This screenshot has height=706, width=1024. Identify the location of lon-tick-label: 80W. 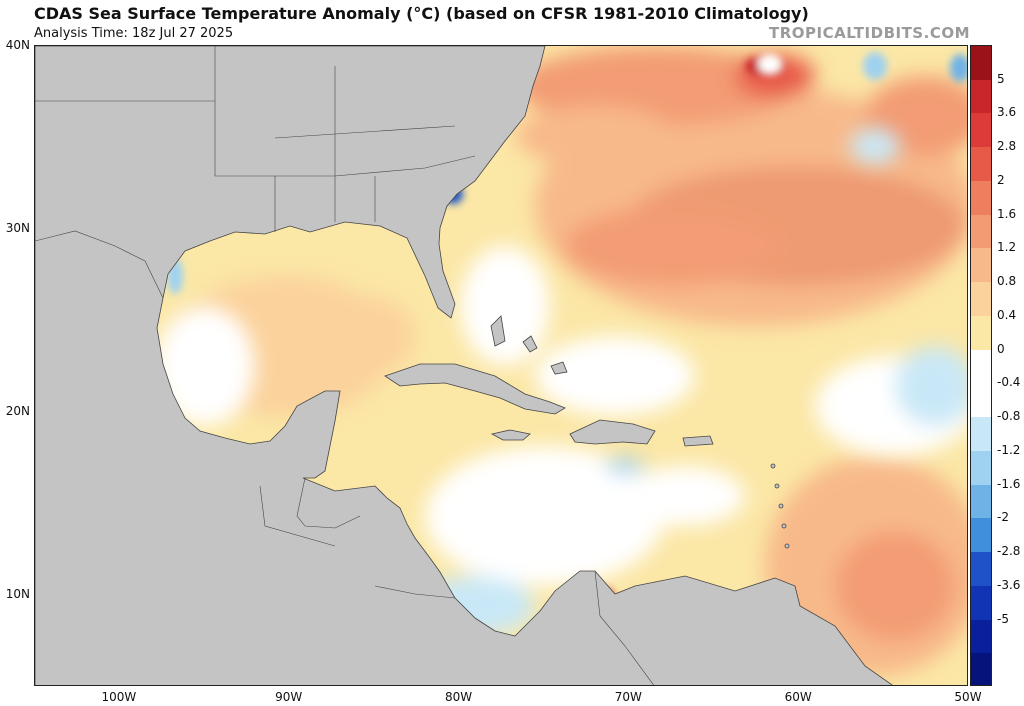
(458, 697).